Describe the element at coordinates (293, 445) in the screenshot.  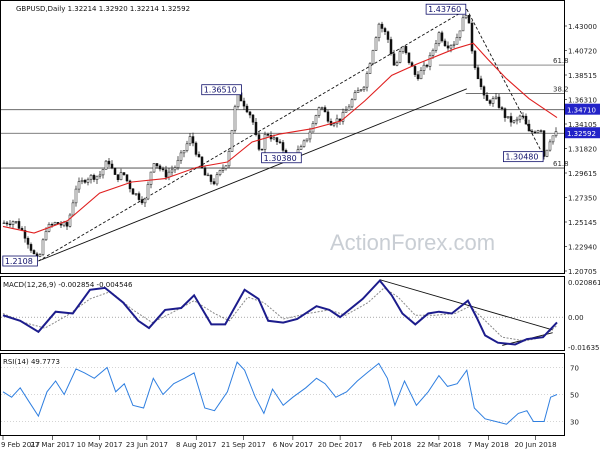
I see `date-tick-label: 6 Nov 2017` at that location.